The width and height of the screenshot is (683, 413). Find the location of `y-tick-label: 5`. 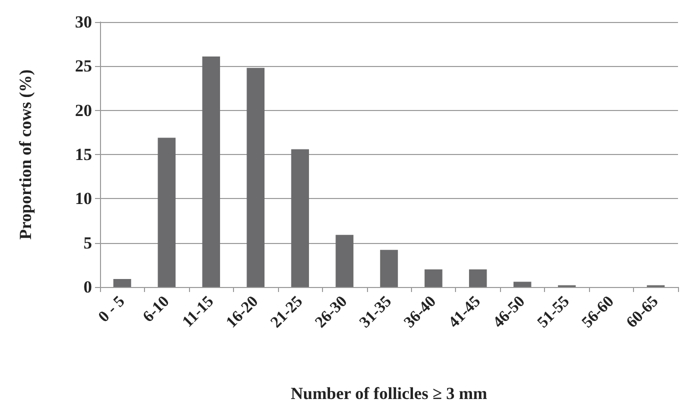

y-tick-label: 5 is located at coordinates (88, 242).